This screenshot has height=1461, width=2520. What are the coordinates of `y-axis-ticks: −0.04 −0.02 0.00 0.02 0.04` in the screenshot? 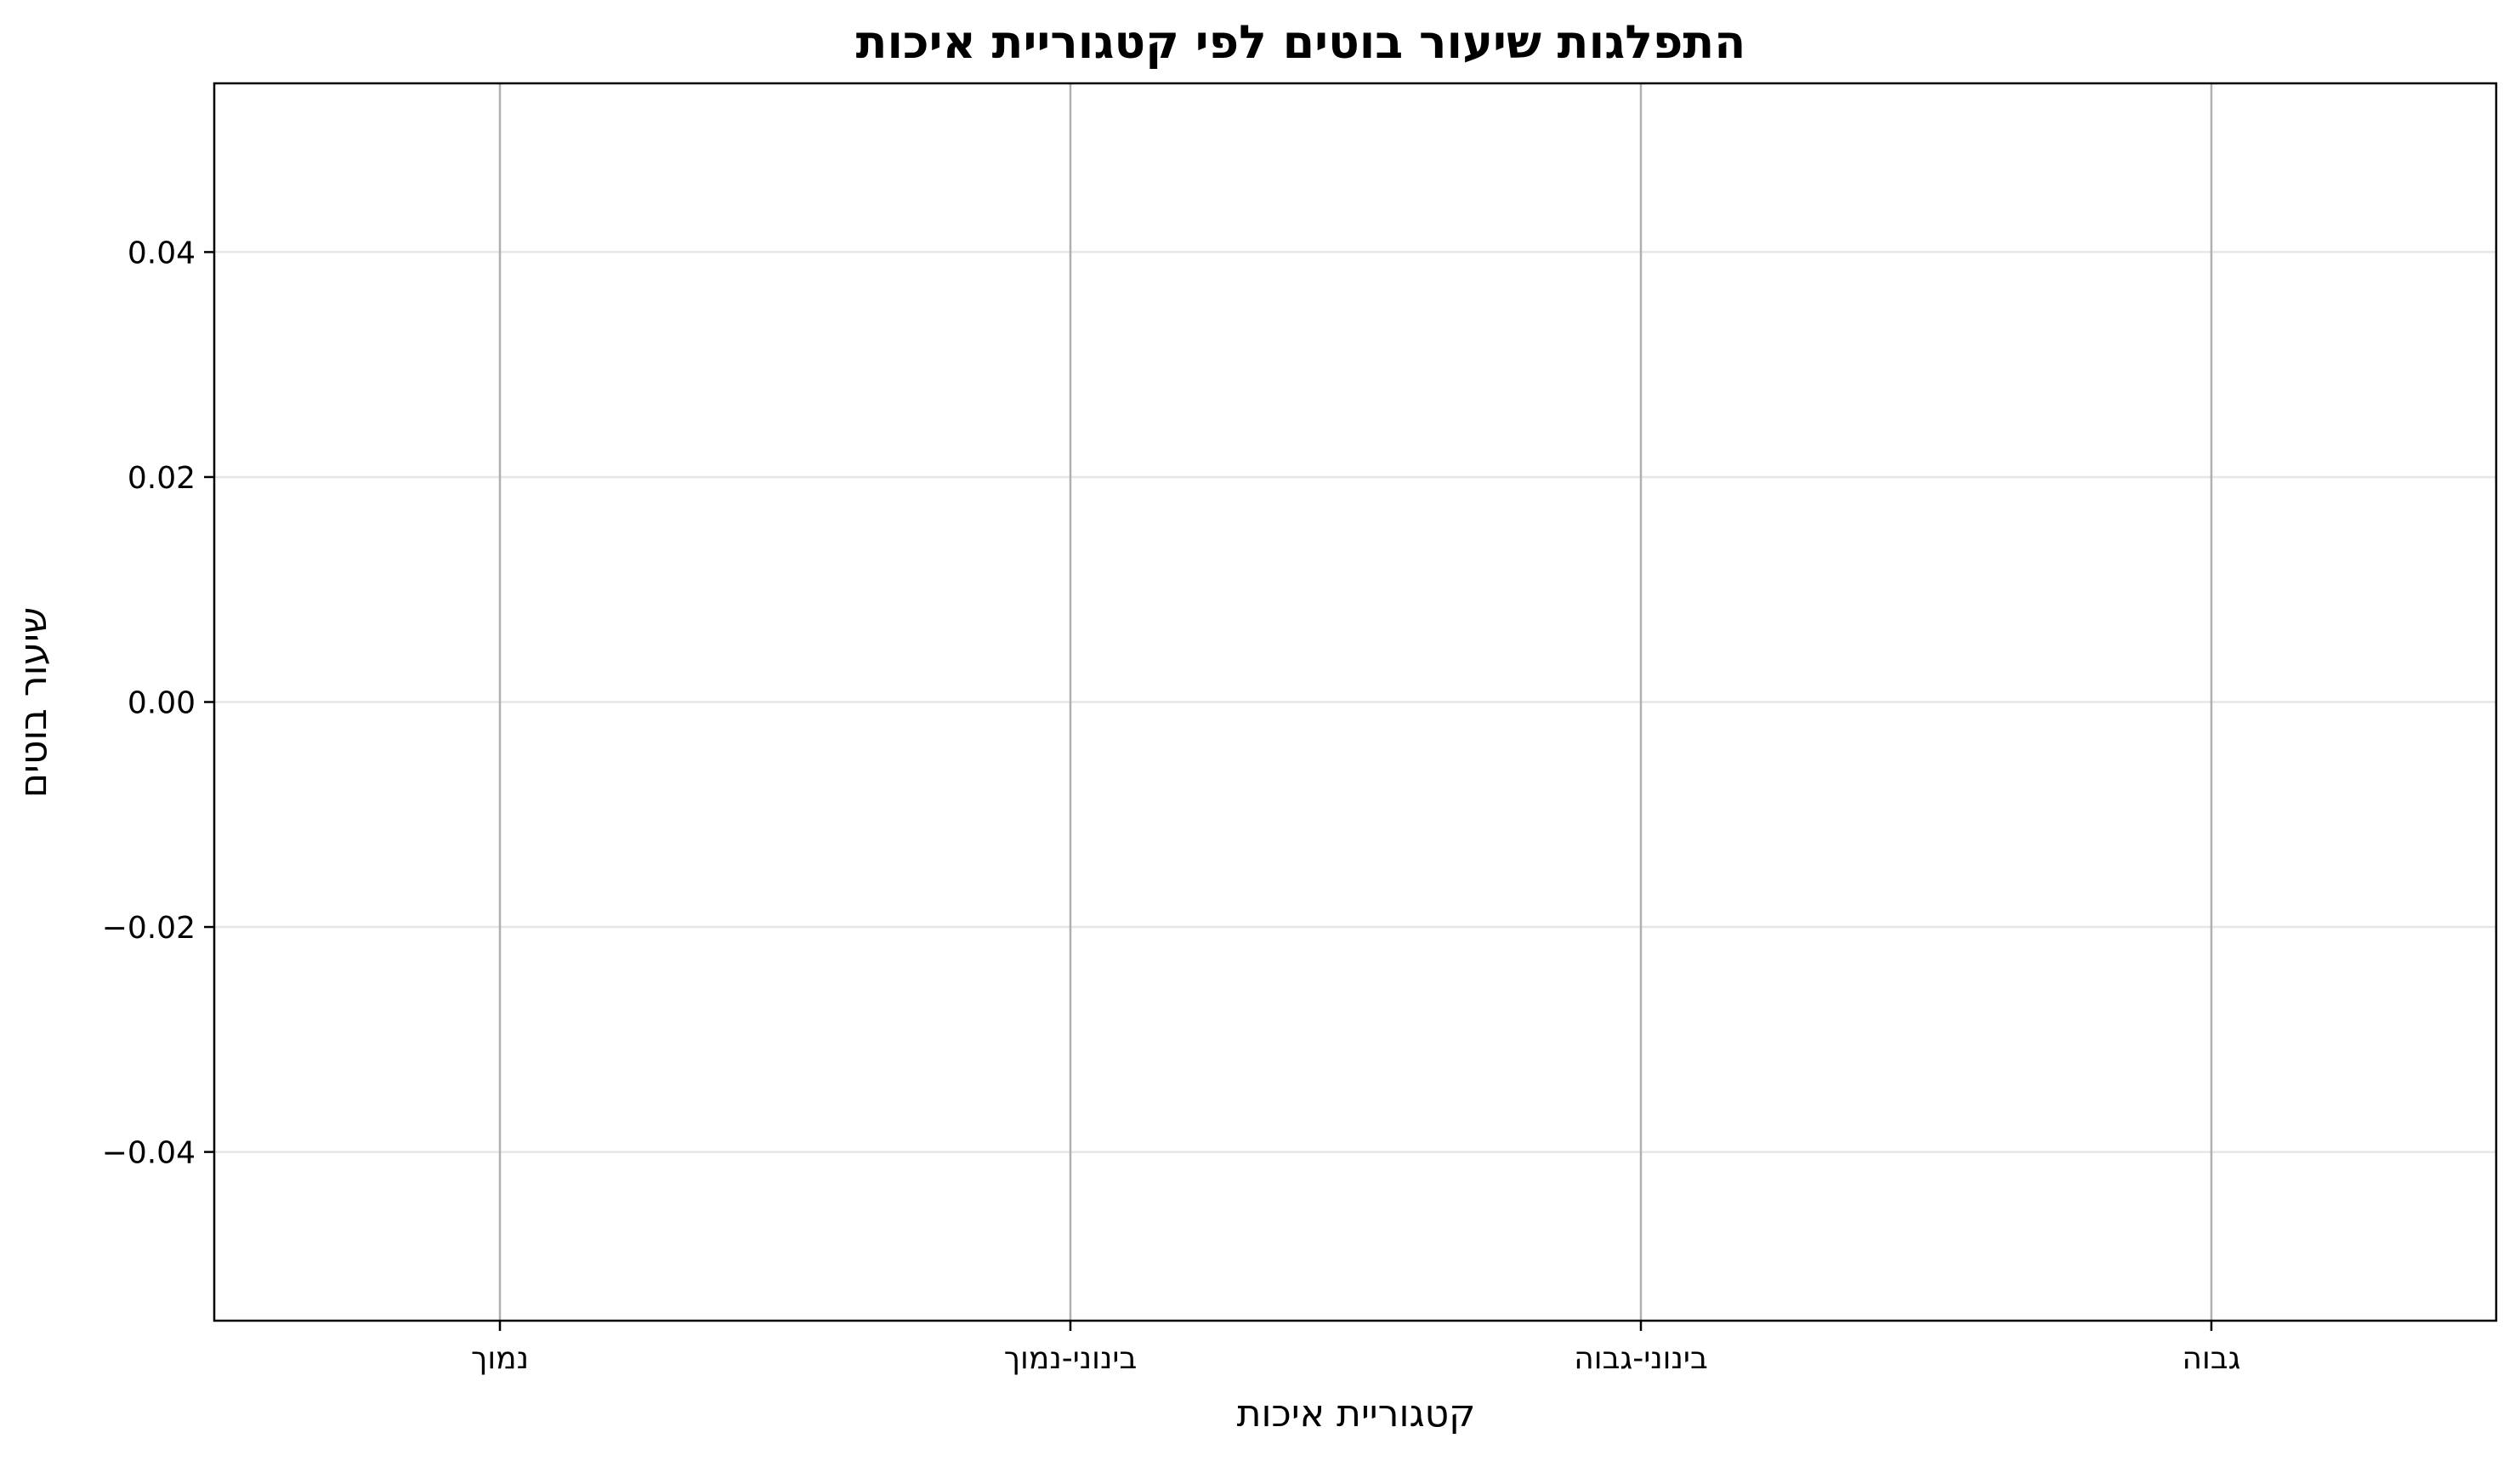 It's located at (158, 703).